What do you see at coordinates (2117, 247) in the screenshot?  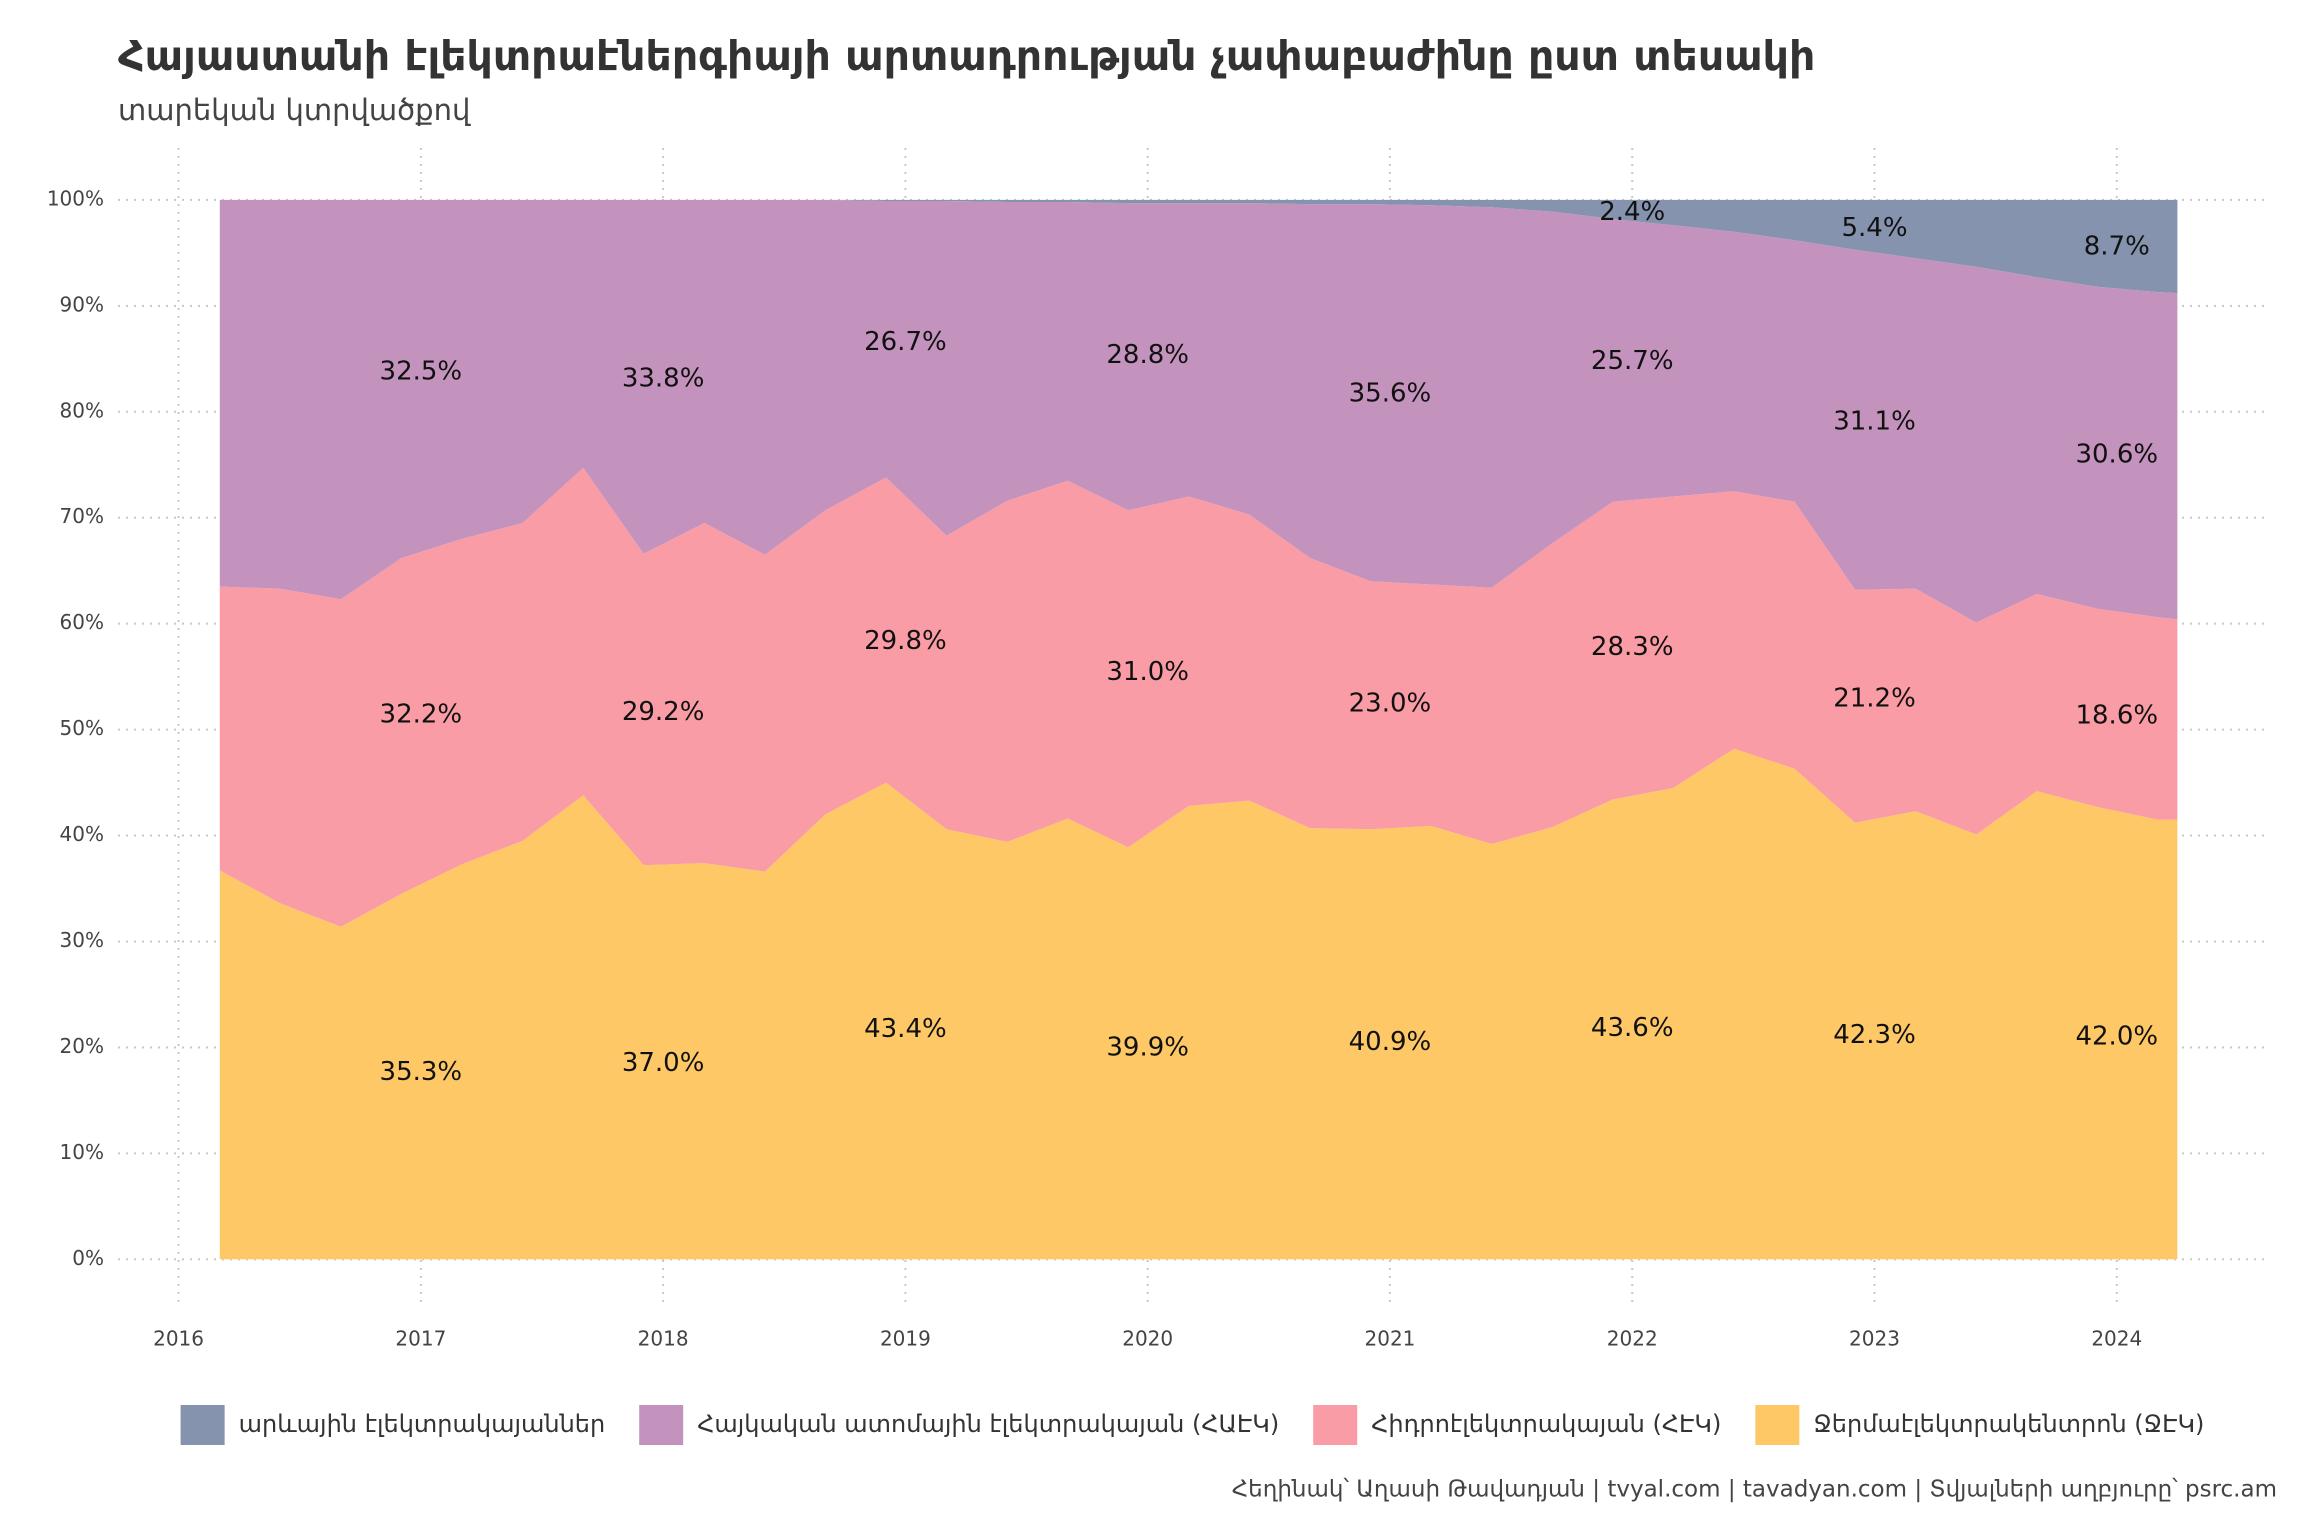 I see `data-label: 8.7%` at bounding box center [2117, 247].